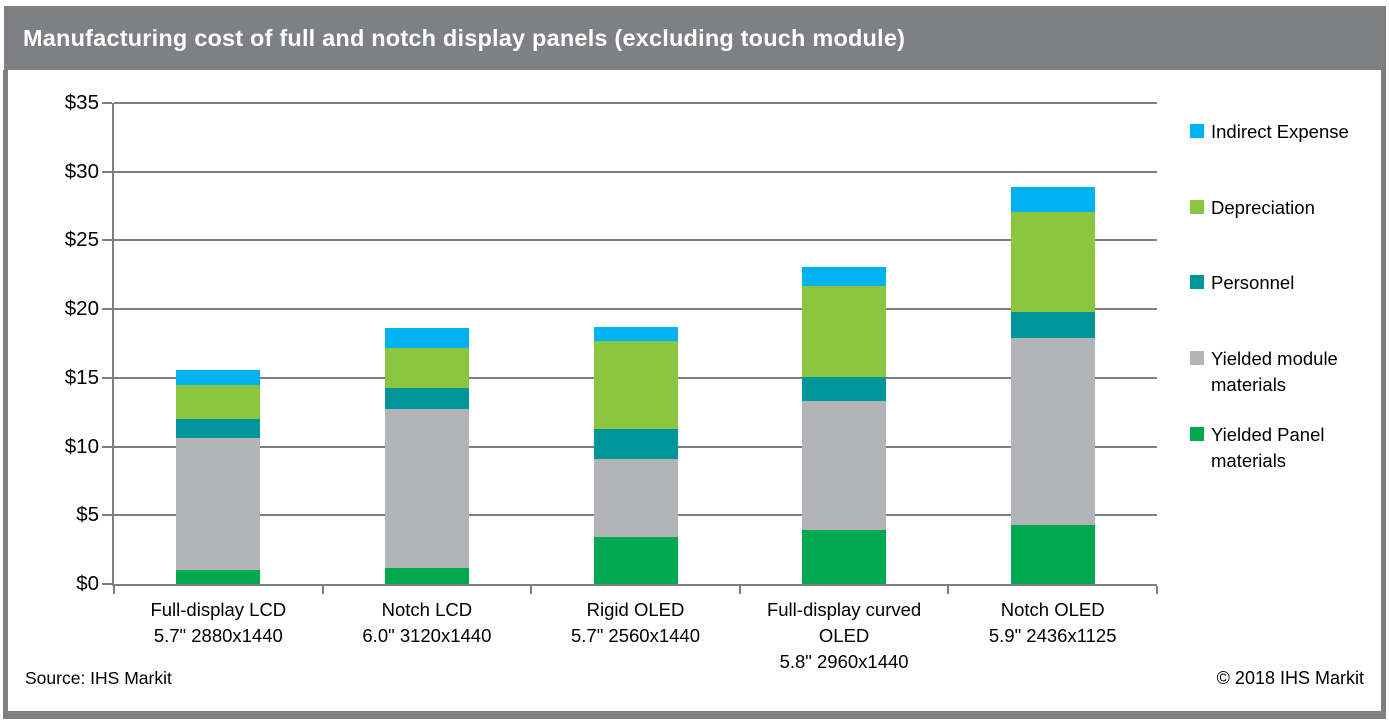  What do you see at coordinates (844, 661) in the screenshot?
I see `x-category-label-line: 5.8" 2960x1440` at bounding box center [844, 661].